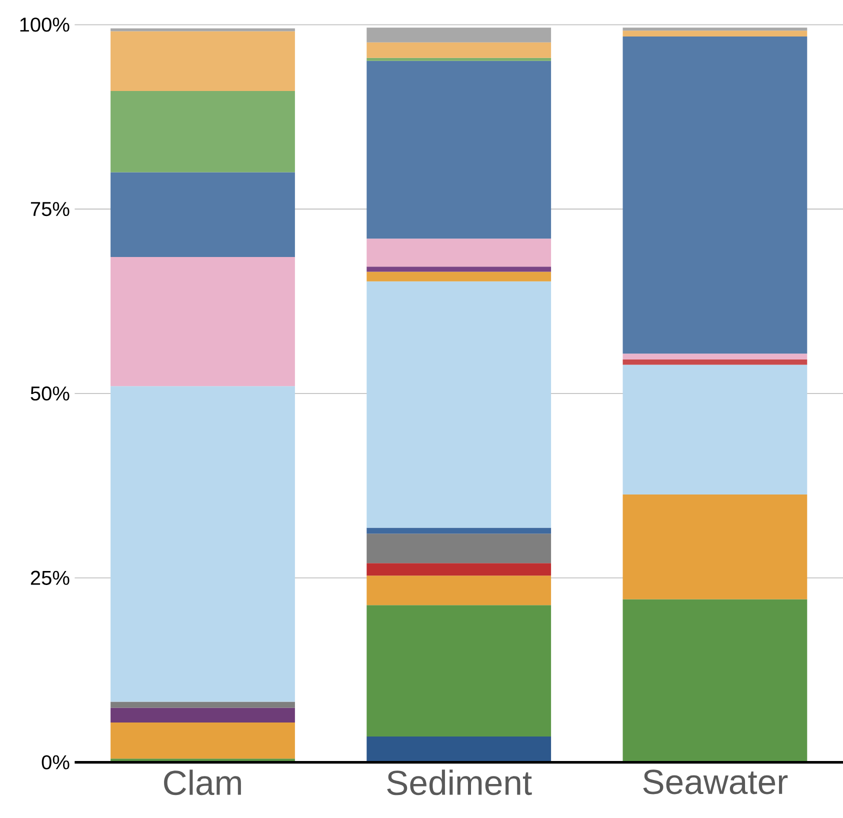 The width and height of the screenshot is (843, 818). Describe the element at coordinates (459, 782) in the screenshot. I see `x-tick-label: Sediment` at that location.